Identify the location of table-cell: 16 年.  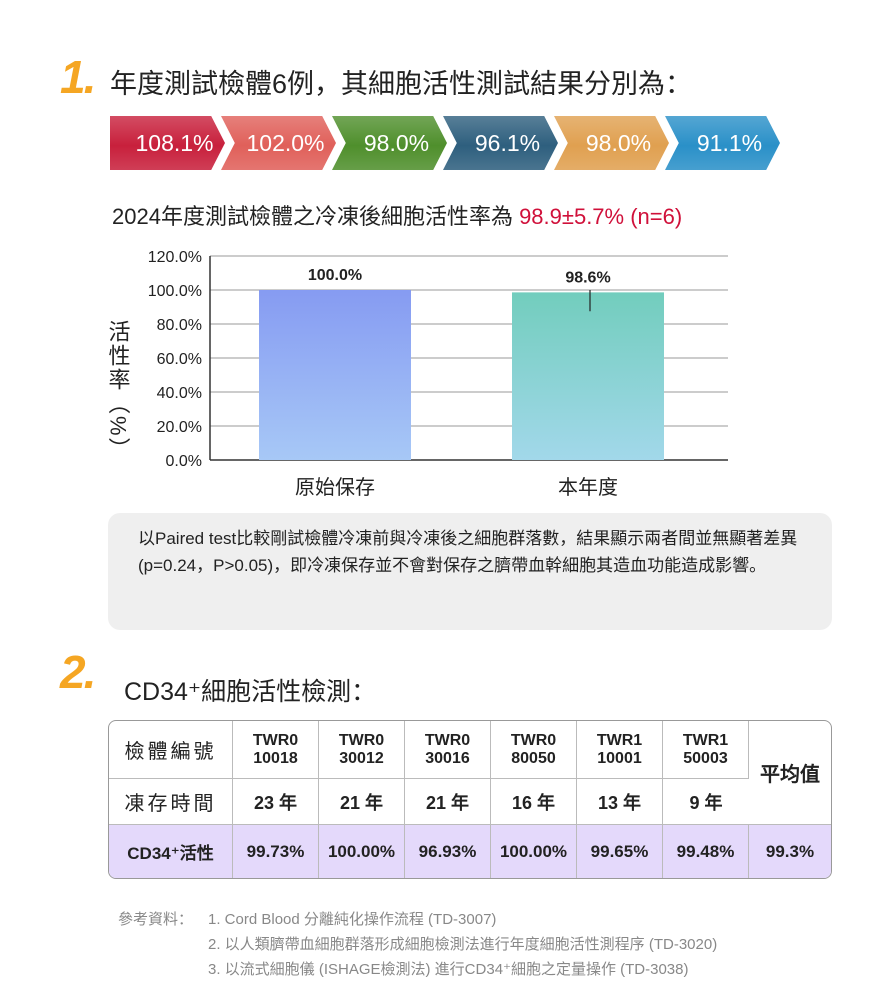
(534, 802).